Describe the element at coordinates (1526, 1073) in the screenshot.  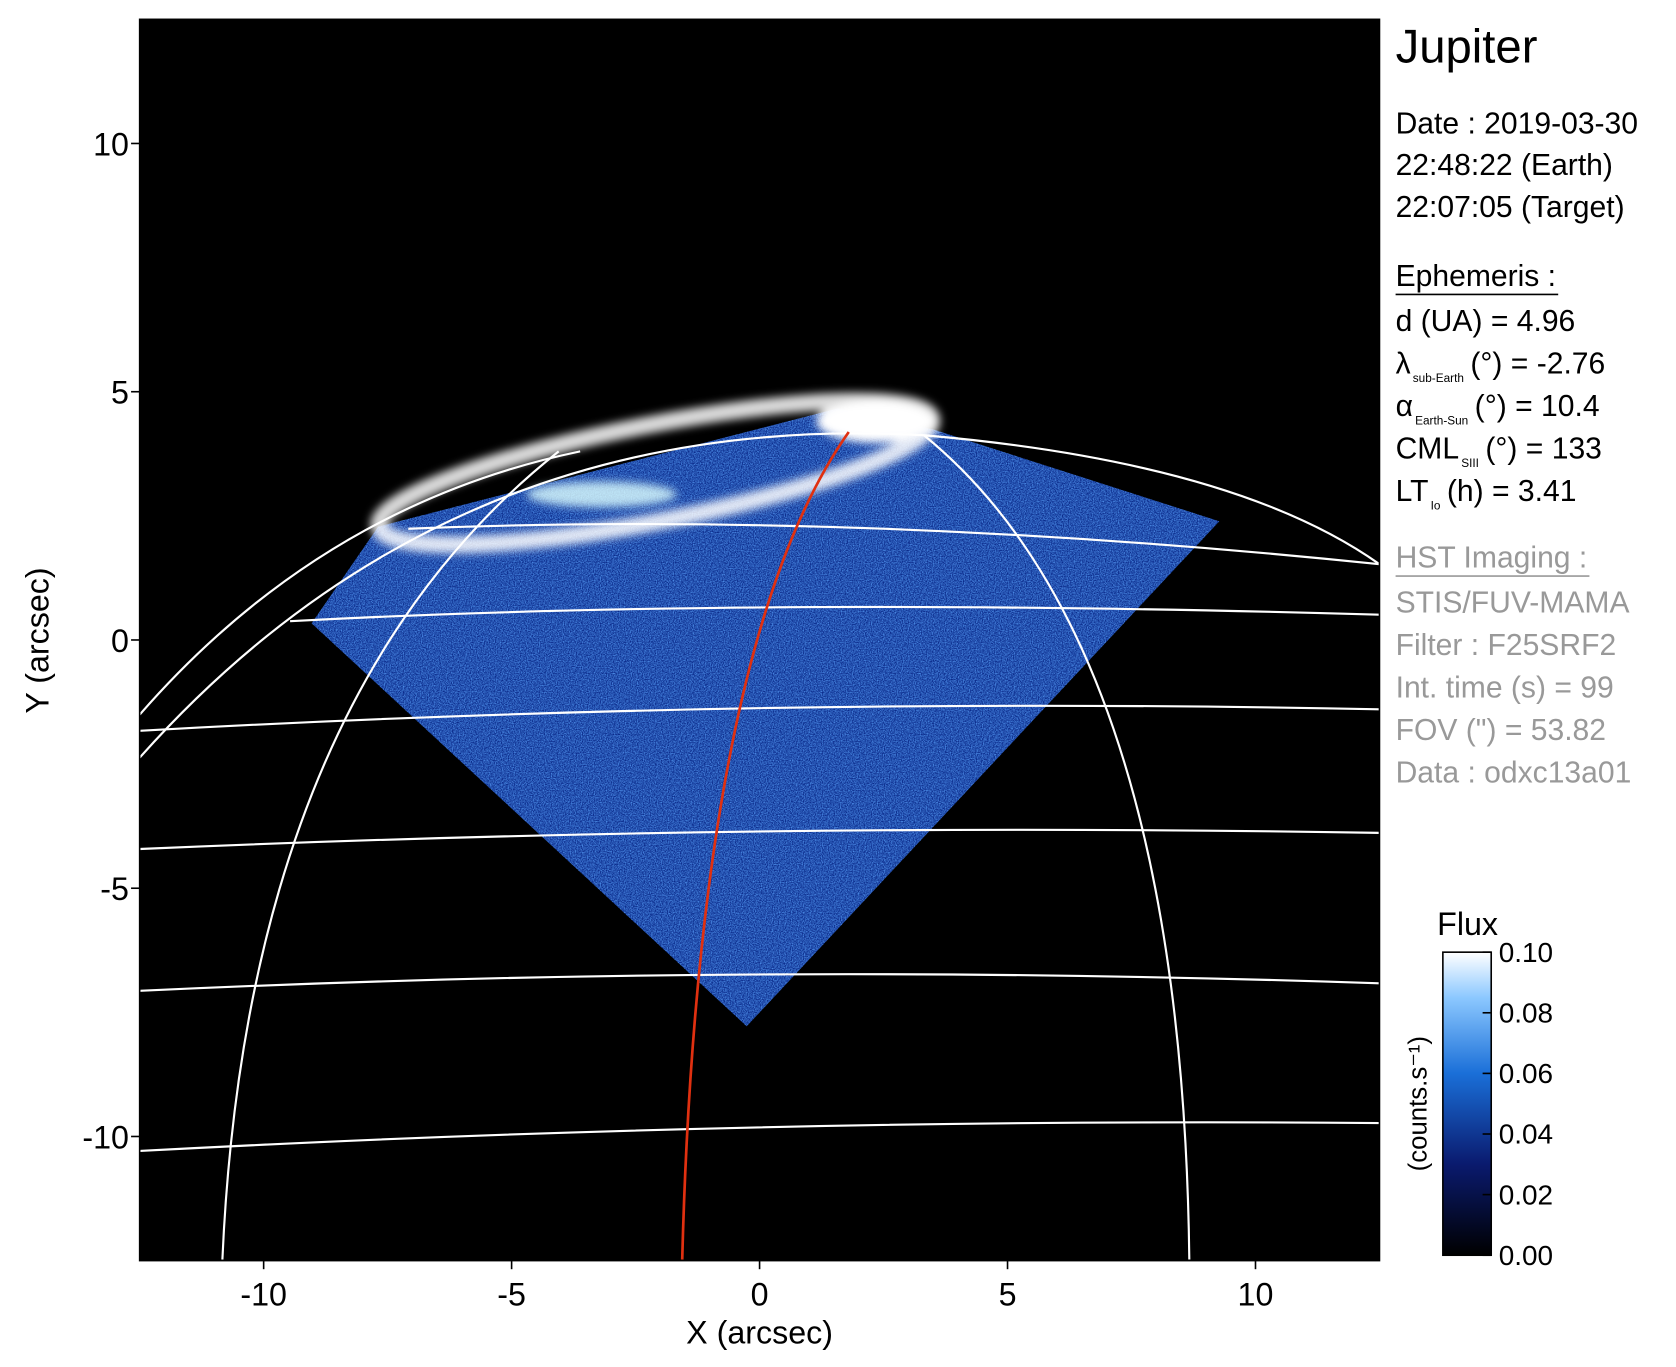
I see `colorbar-tick-label: 0.06` at that location.